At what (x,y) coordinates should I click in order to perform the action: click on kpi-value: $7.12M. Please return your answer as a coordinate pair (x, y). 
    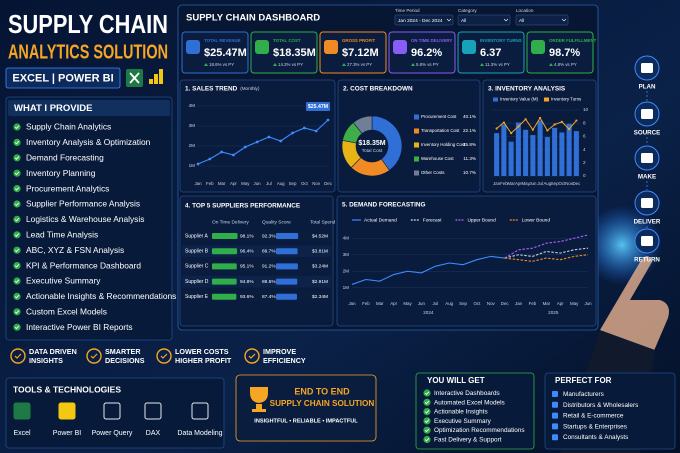
    Looking at the image, I should click on (360, 53).